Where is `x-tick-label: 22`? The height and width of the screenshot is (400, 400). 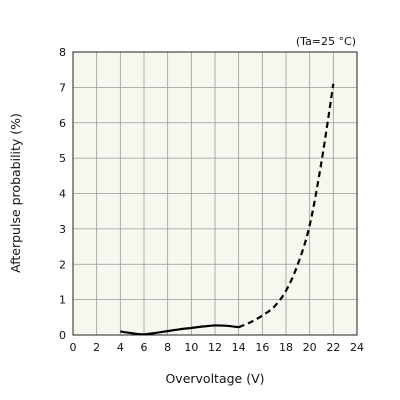
x-tick-label: 22 is located at coordinates (333, 347).